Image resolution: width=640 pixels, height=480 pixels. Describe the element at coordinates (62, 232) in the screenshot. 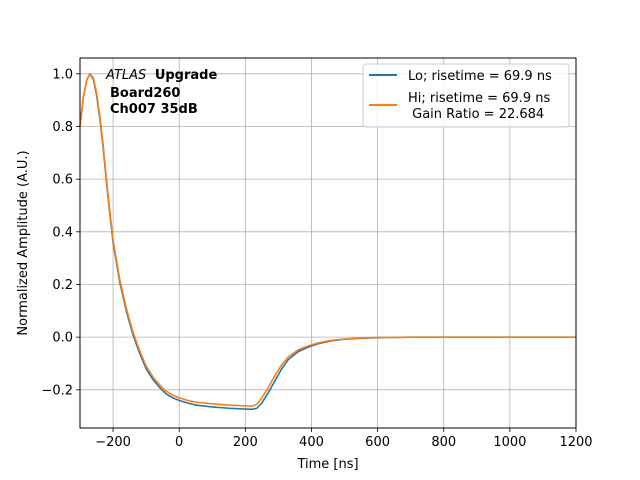

I see `y-tick-label: 0.4` at that location.